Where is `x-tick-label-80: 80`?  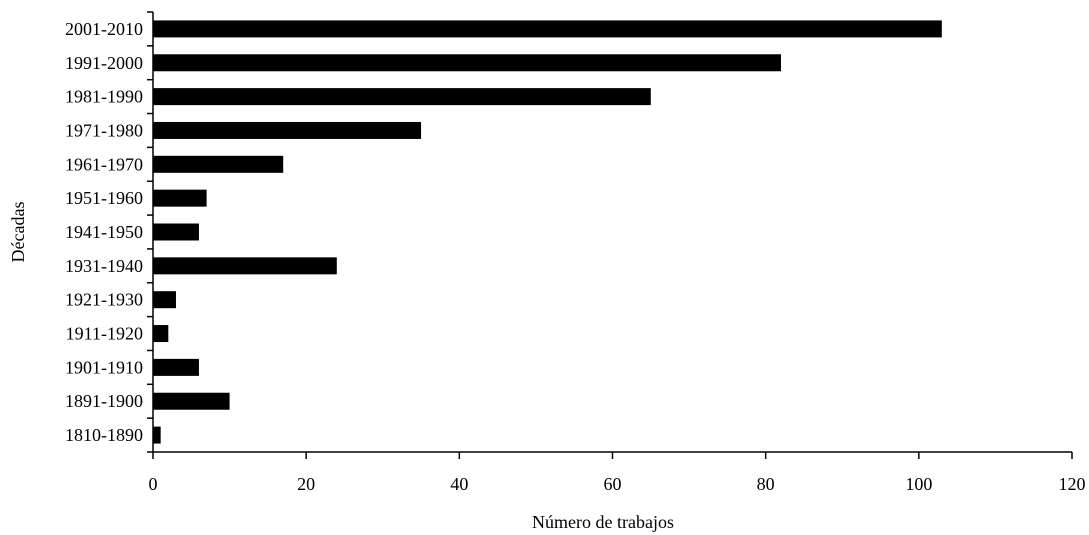 x-tick-label-80: 80 is located at coordinates (766, 484).